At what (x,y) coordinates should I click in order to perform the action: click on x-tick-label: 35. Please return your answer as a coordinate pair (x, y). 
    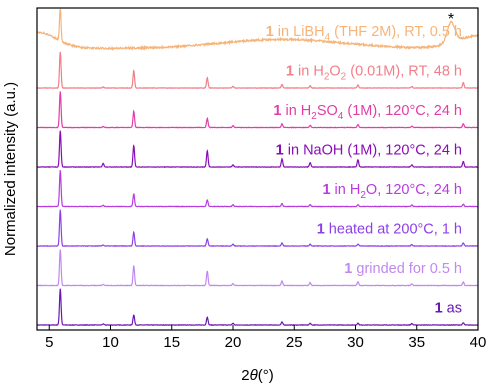
    Looking at the image, I should click on (416, 342).